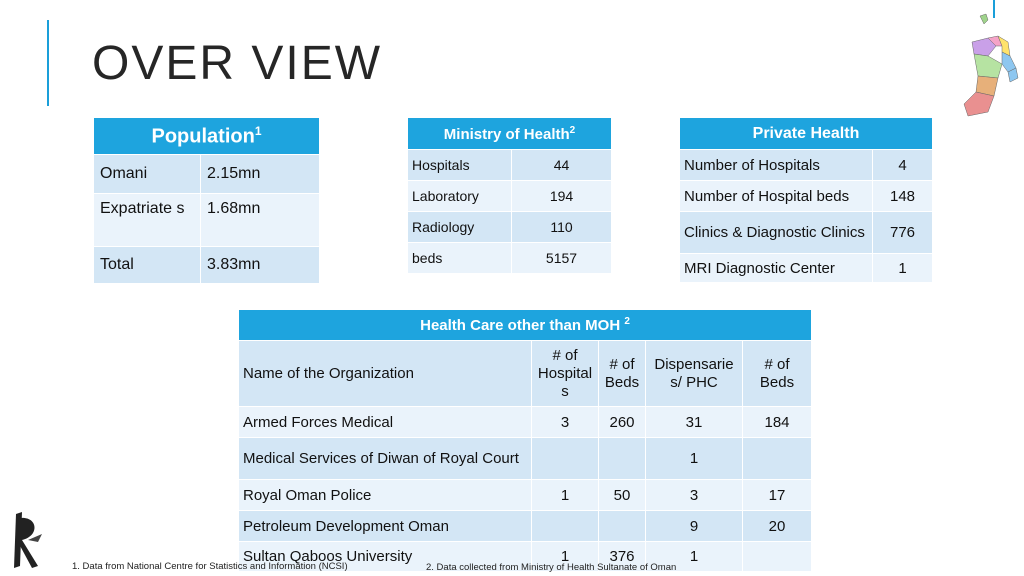 The image size is (1024, 576). What do you see at coordinates (459, 165) in the screenshot?
I see `moh-label: Hospitals` at bounding box center [459, 165].